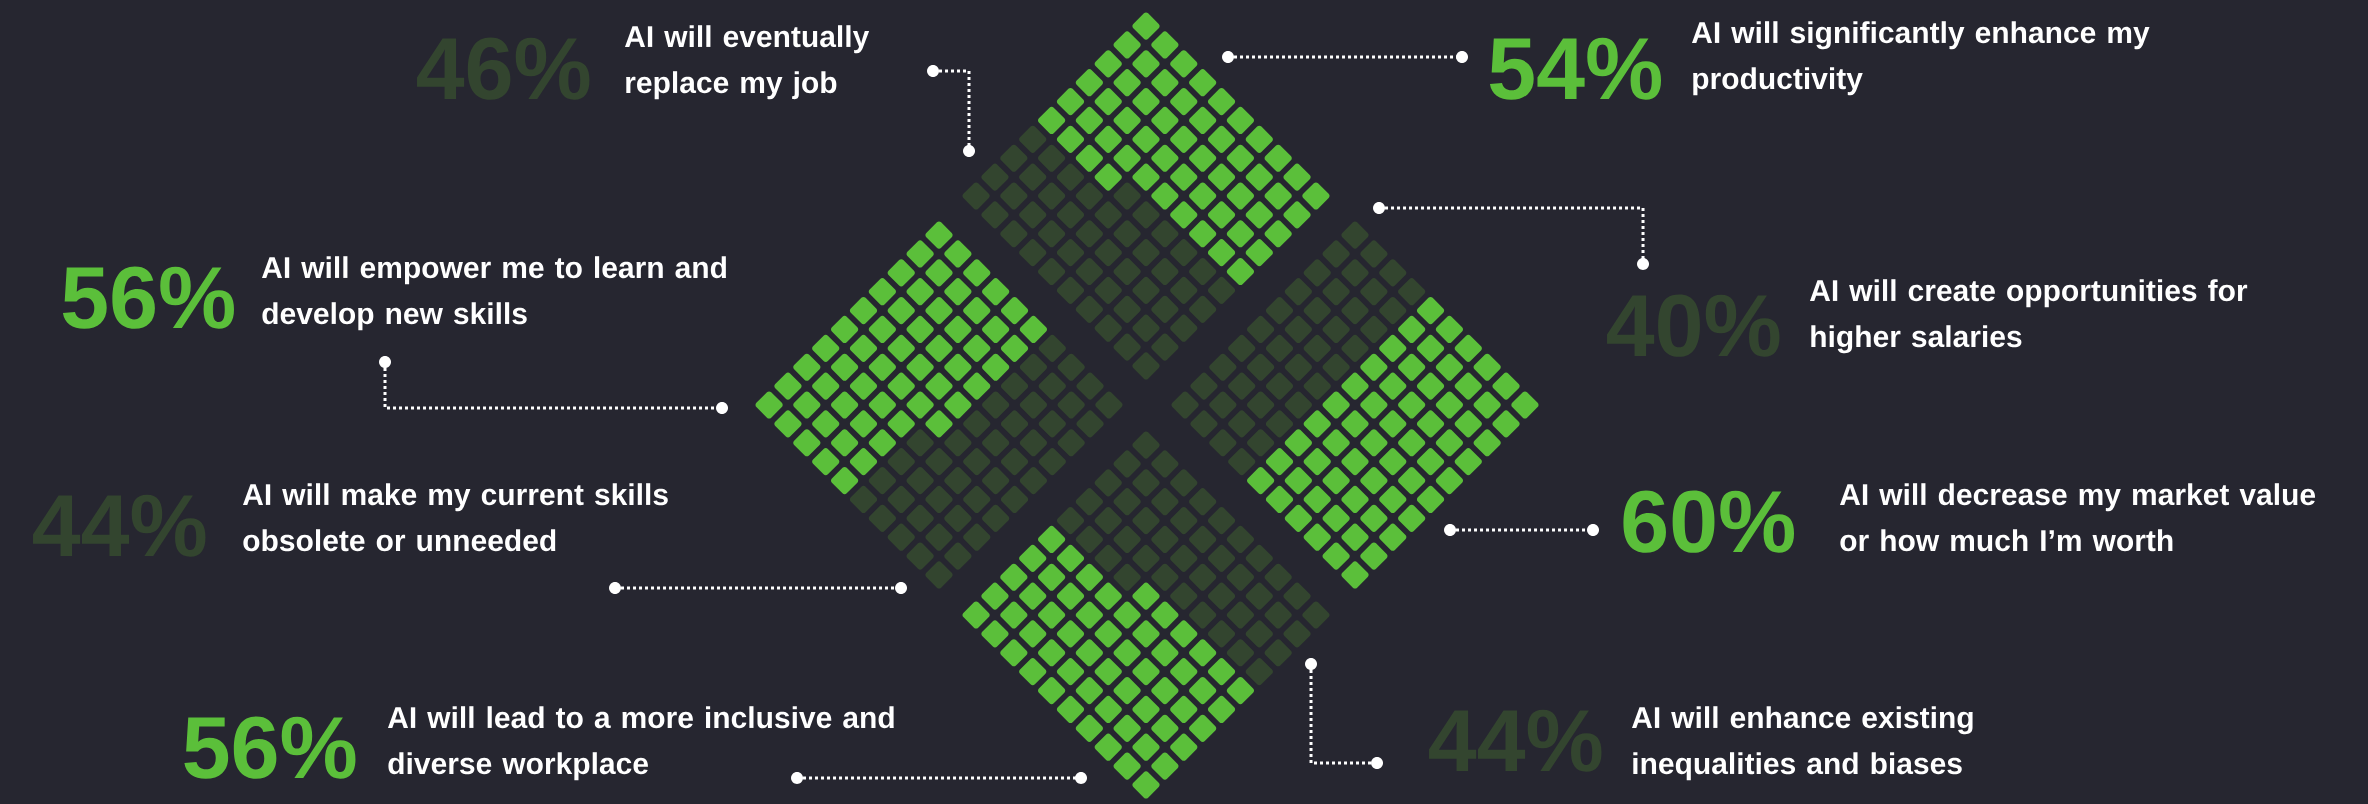 The width and height of the screenshot is (2368, 804). I want to click on category-label: AI will enhance existing inequalities and biases, so click(1802, 743).